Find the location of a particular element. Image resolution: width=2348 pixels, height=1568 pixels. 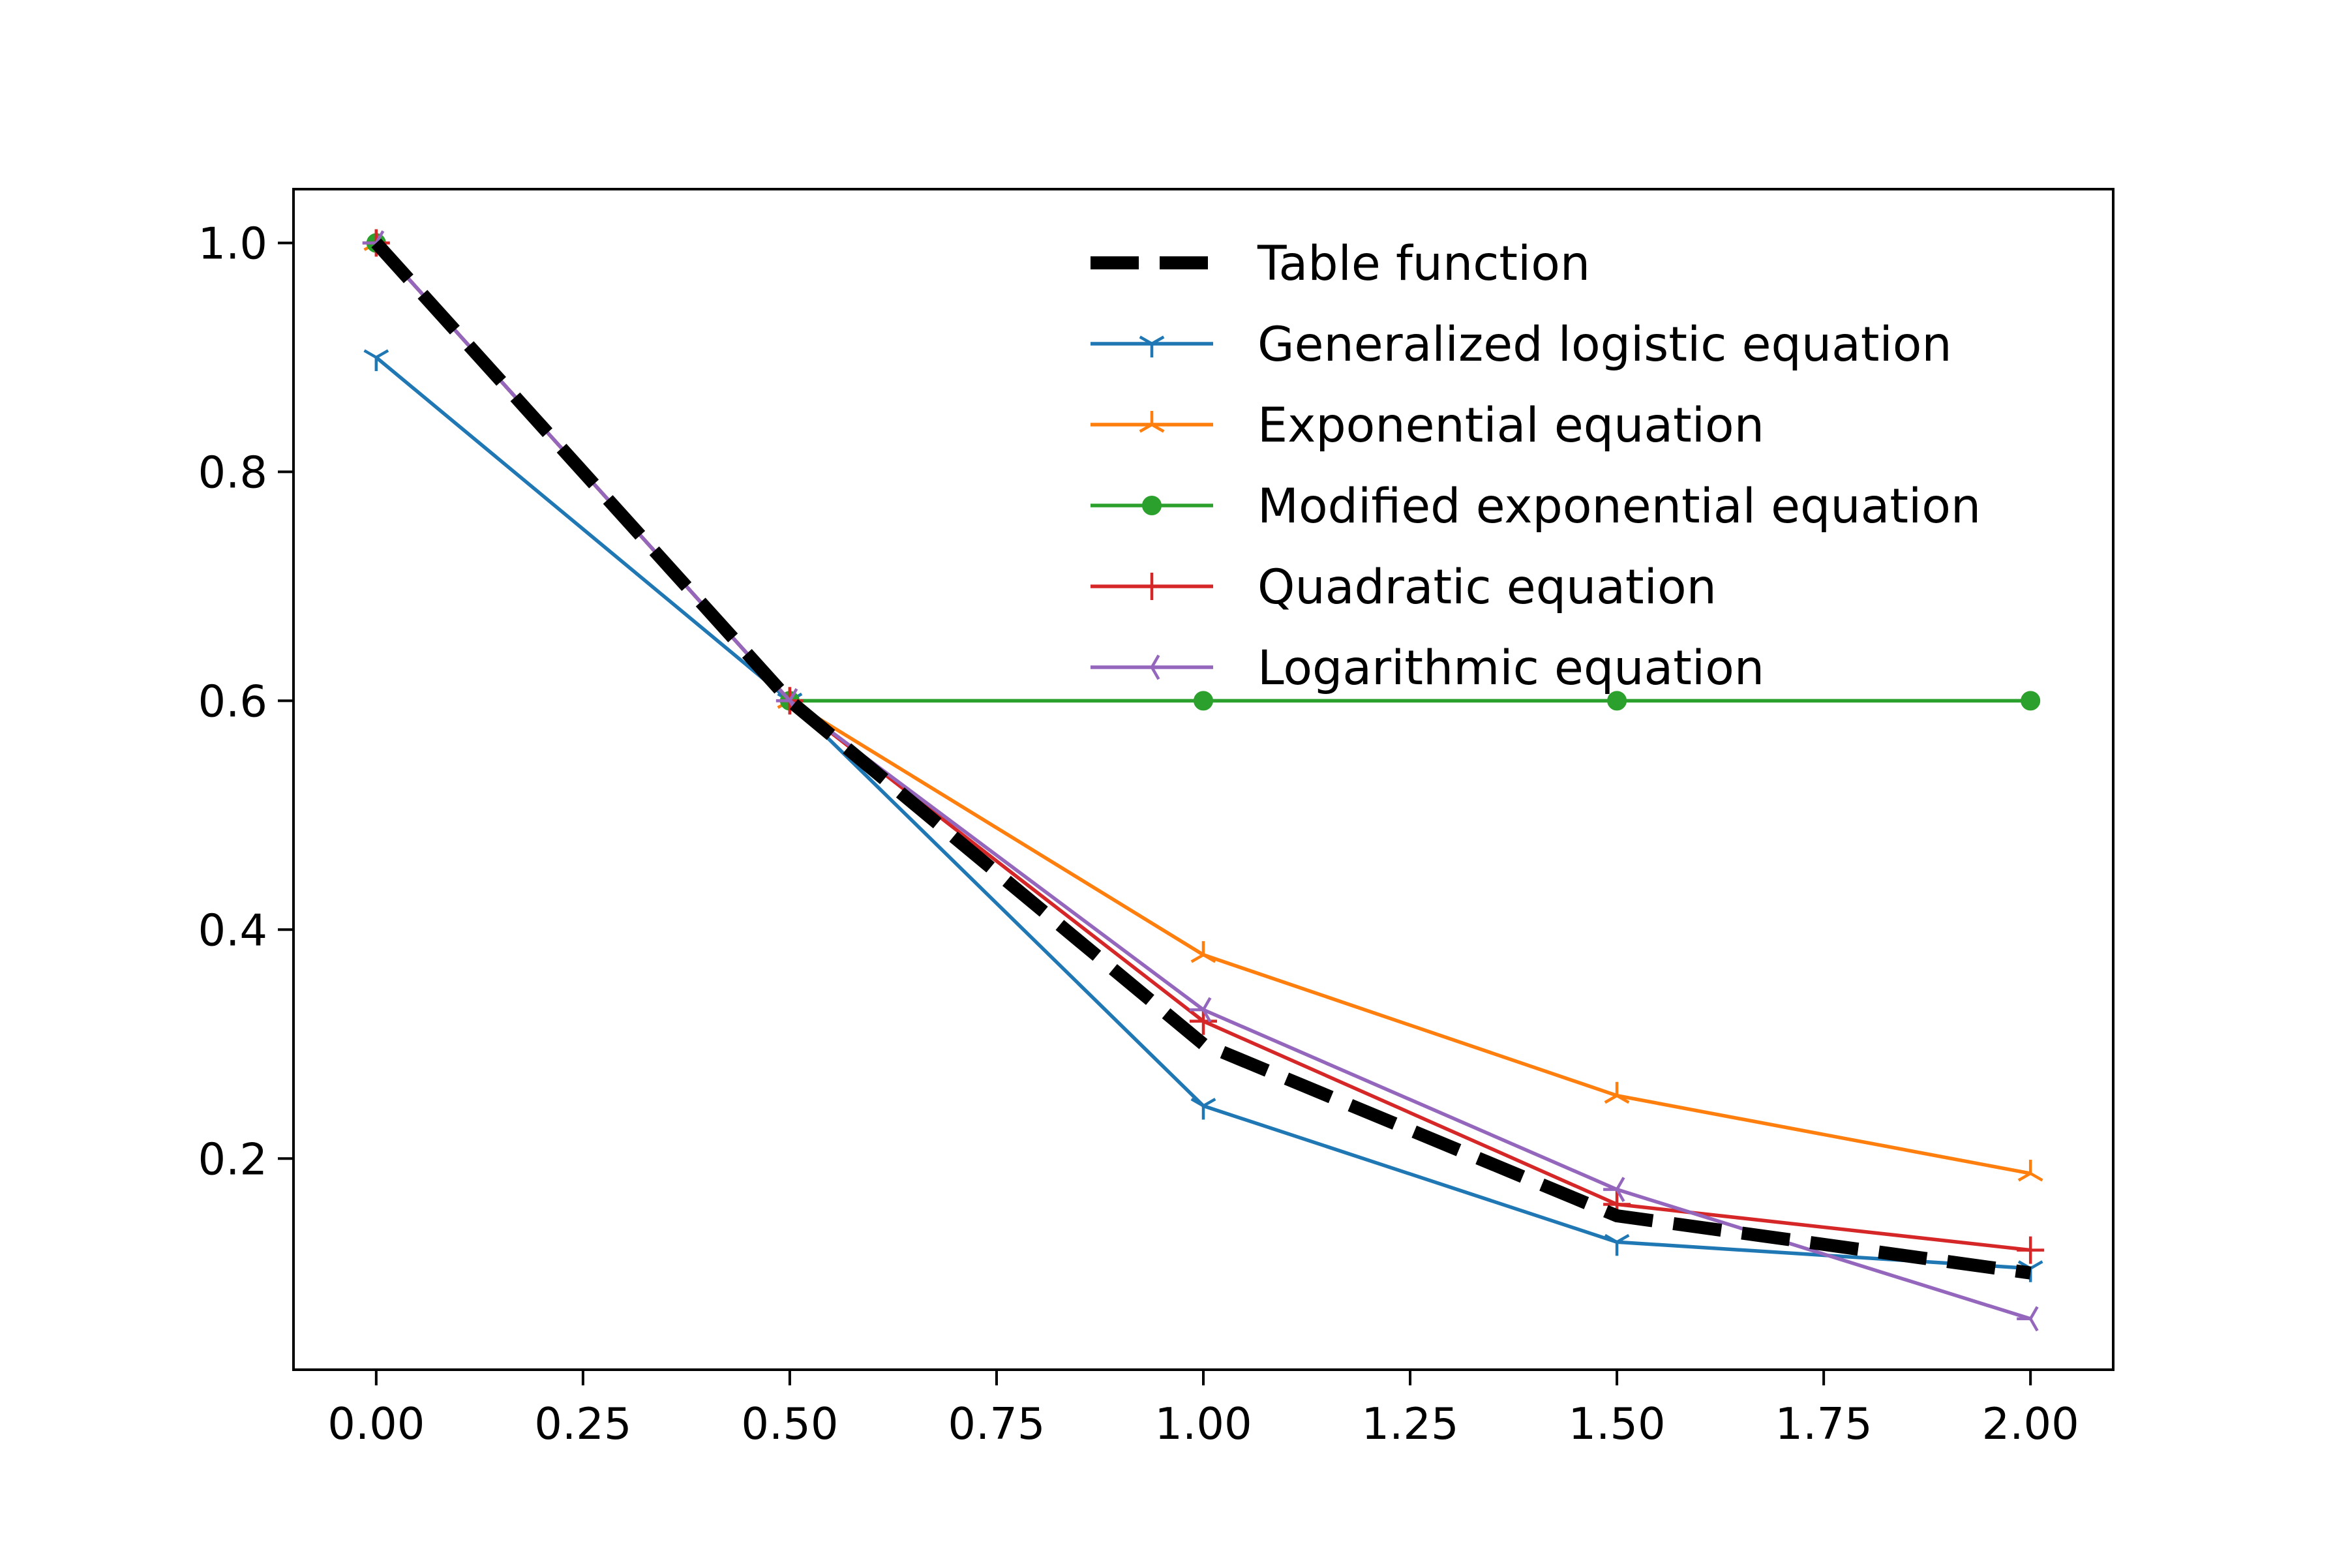

legend-marker-modified-exponential-equation-dot is located at coordinates (1152, 505).